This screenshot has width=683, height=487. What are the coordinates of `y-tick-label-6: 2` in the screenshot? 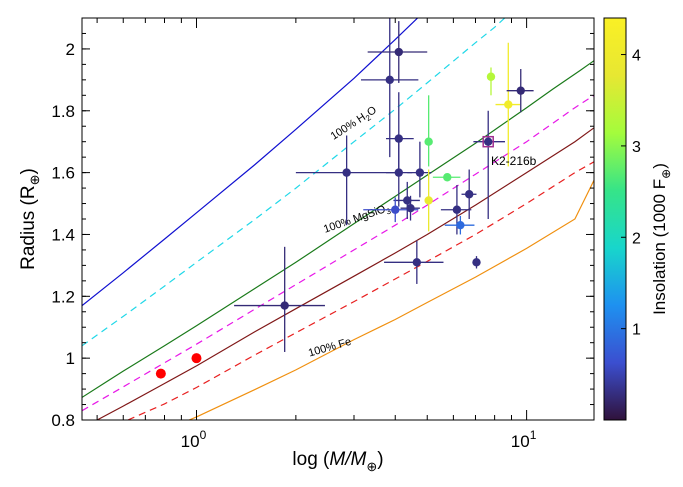 It's located at (70, 49).